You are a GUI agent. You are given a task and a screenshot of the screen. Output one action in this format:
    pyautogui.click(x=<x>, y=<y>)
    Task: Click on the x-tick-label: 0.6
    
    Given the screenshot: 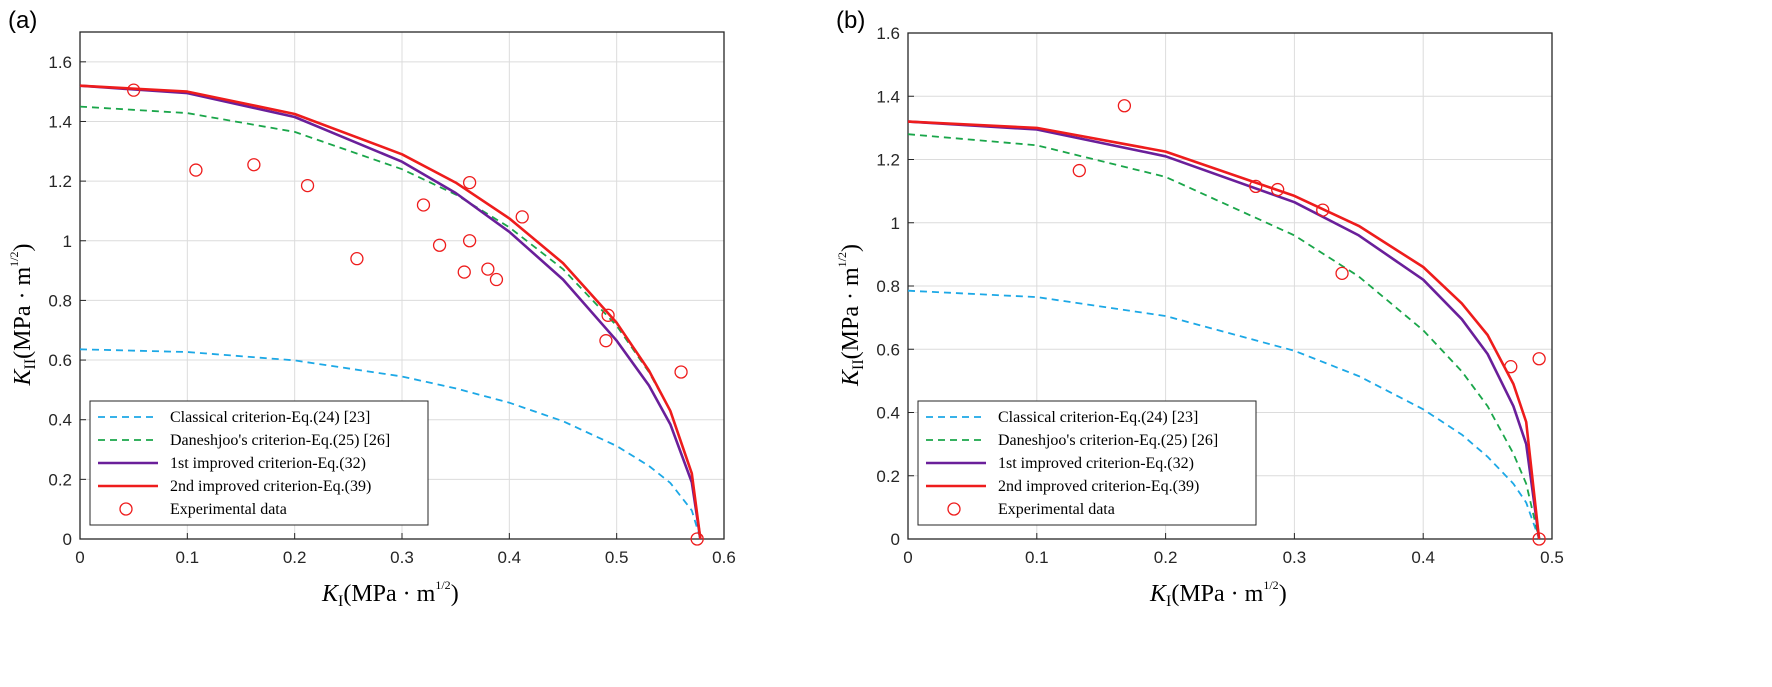 What is the action you would take?
    pyautogui.click(x=724, y=557)
    